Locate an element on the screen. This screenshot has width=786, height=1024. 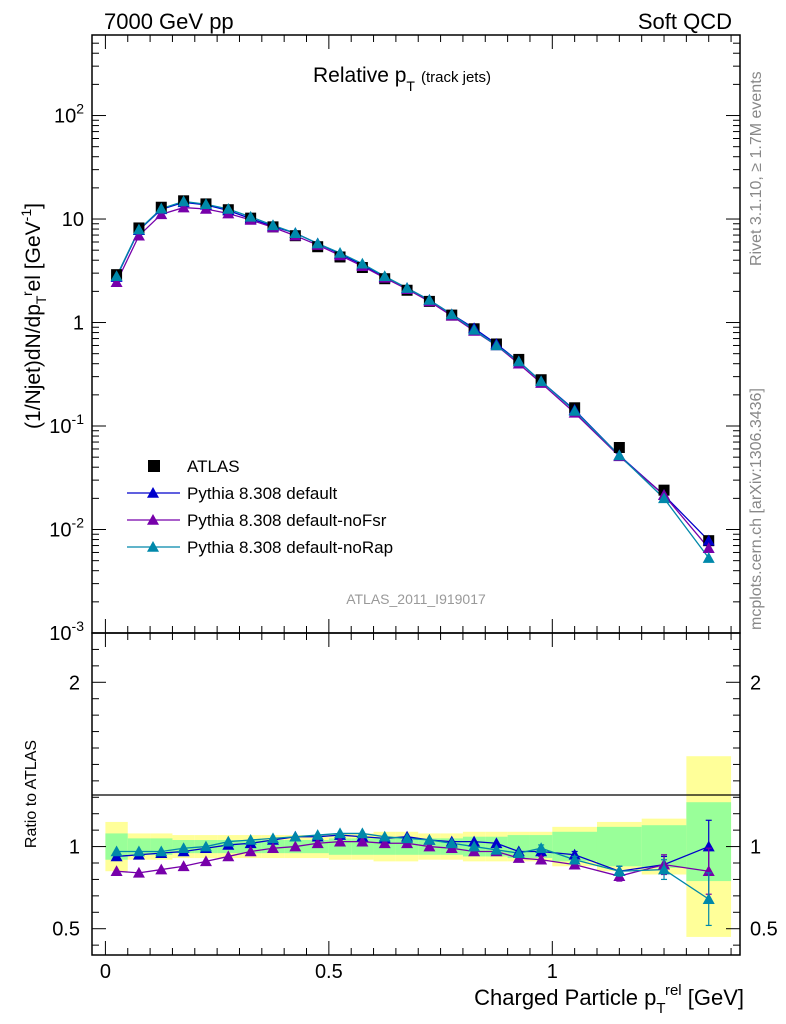
ratio-y-axis-label: Ratio to ATLAS is located at coordinates (31, 794).